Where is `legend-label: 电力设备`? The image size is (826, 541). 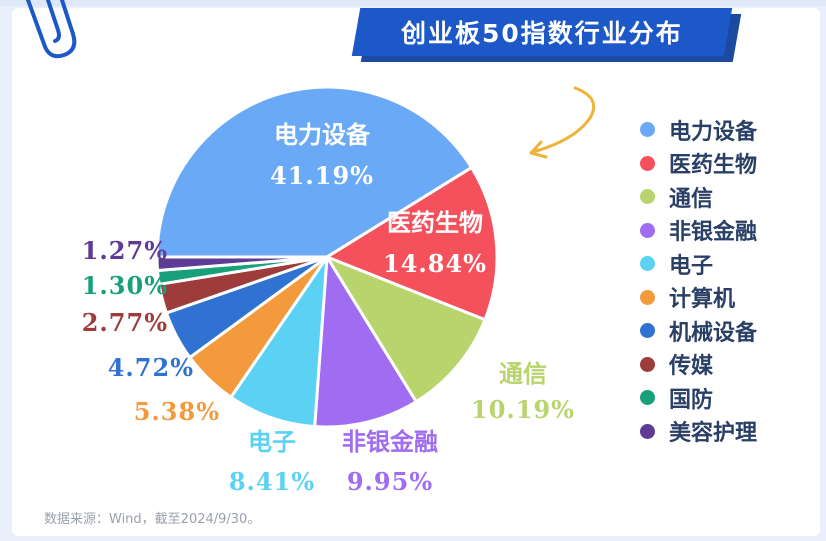 legend-label: 电力设备 is located at coordinates (713, 132).